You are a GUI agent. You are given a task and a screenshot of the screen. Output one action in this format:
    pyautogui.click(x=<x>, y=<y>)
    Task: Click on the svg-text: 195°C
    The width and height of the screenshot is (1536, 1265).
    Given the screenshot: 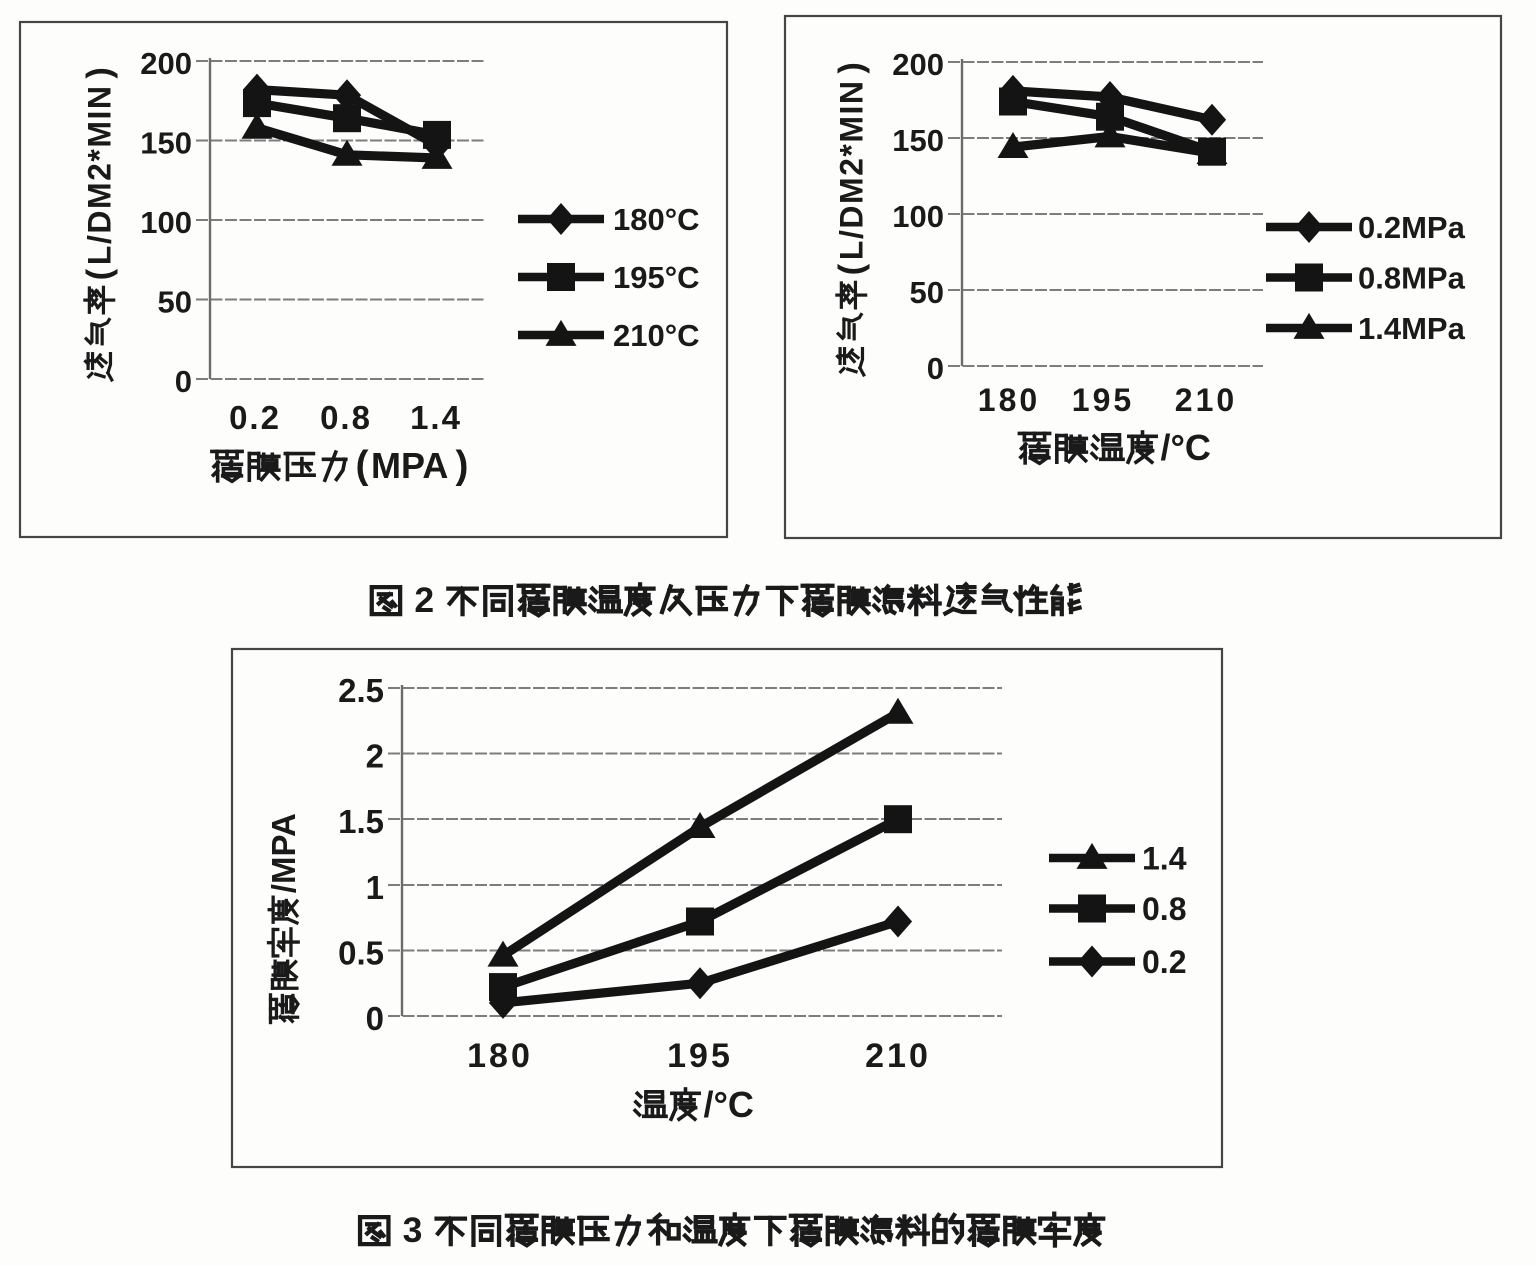 What is the action you would take?
    pyautogui.click(x=656, y=277)
    